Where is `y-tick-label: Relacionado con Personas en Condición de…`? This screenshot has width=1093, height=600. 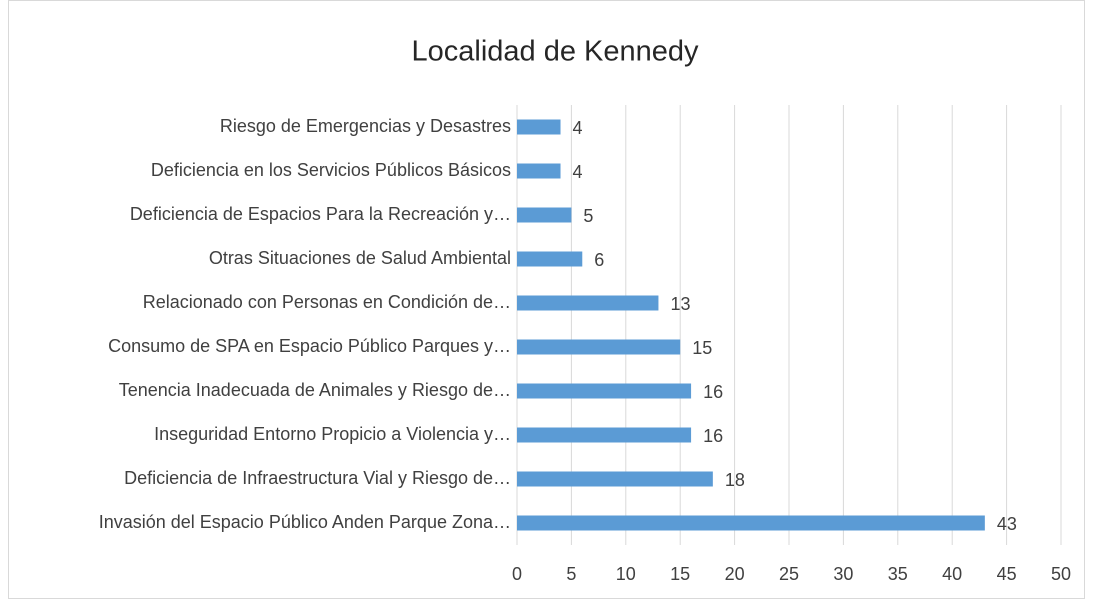
y-tick-label: Relacionado con Personas en Condición de… is located at coordinates (327, 302).